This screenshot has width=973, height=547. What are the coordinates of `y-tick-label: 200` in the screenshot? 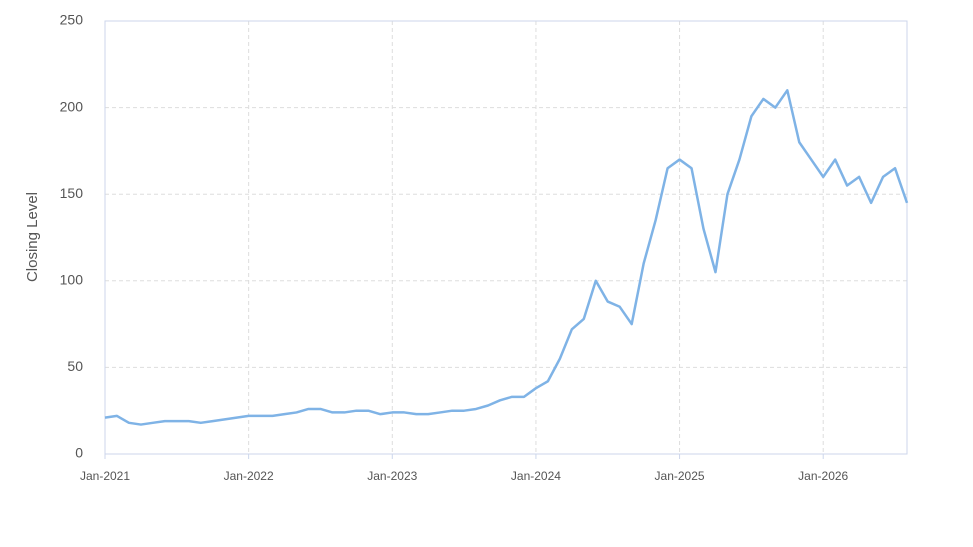 It's located at (72, 106).